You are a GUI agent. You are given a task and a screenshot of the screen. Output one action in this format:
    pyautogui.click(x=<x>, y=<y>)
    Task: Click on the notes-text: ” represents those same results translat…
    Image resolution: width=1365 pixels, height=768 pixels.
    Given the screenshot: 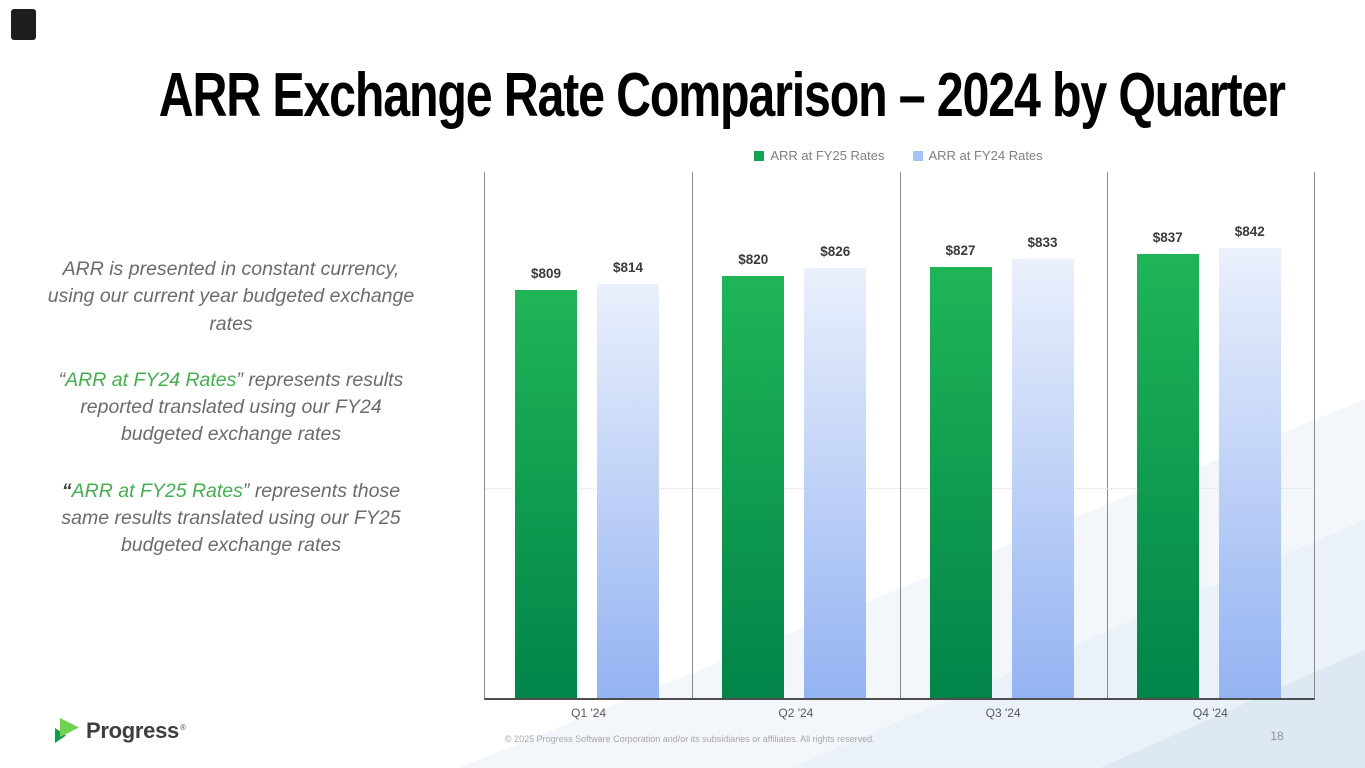 What is the action you would take?
    pyautogui.click(x=231, y=518)
    